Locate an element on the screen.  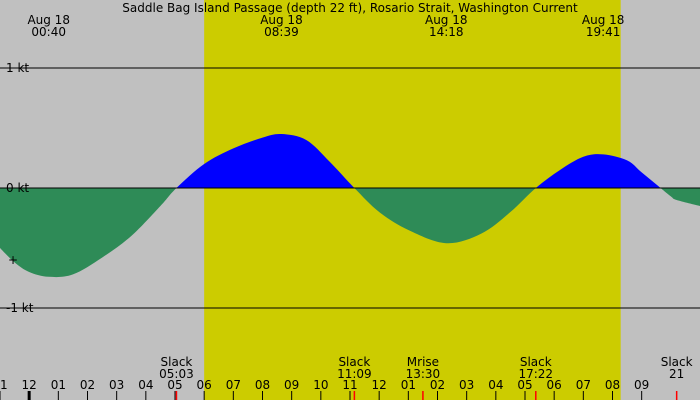
hour-tick-label: 10 is located at coordinates (320, 385).